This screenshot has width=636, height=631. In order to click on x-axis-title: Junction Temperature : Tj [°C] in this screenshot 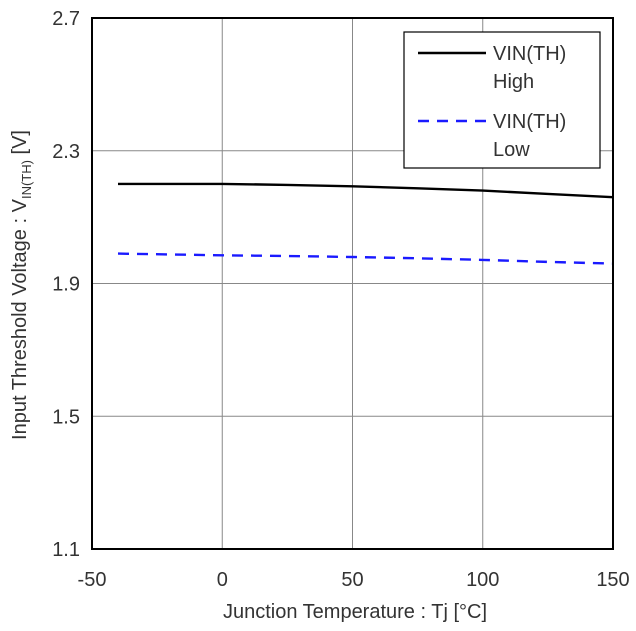, I will do `click(355, 612)`.